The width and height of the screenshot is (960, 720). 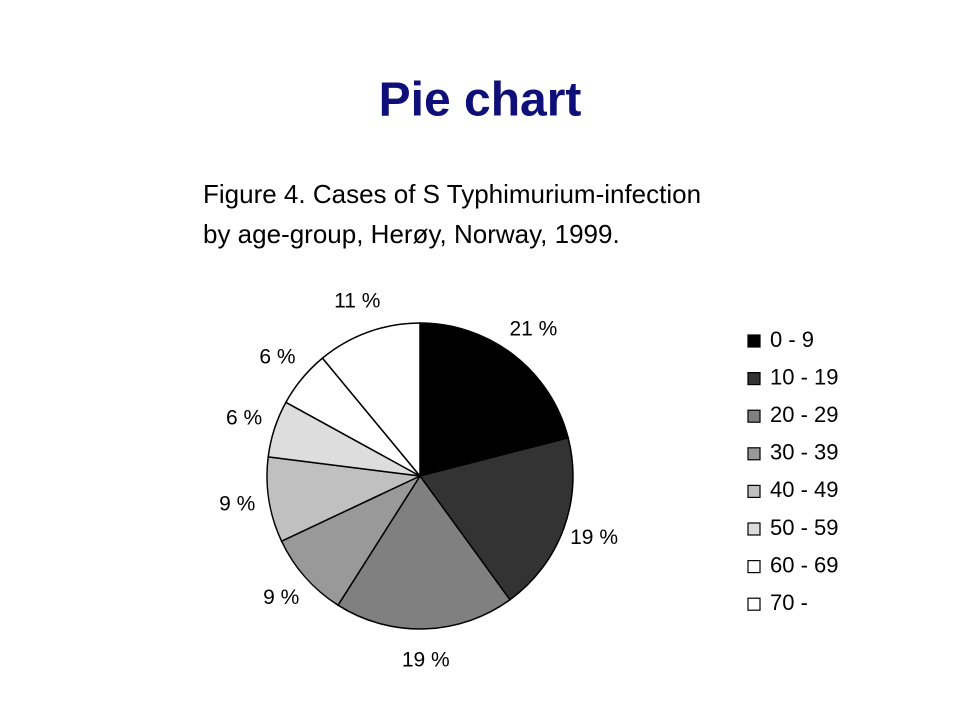 What do you see at coordinates (804, 564) in the screenshot?
I see `legend-label: 60 - 69` at bounding box center [804, 564].